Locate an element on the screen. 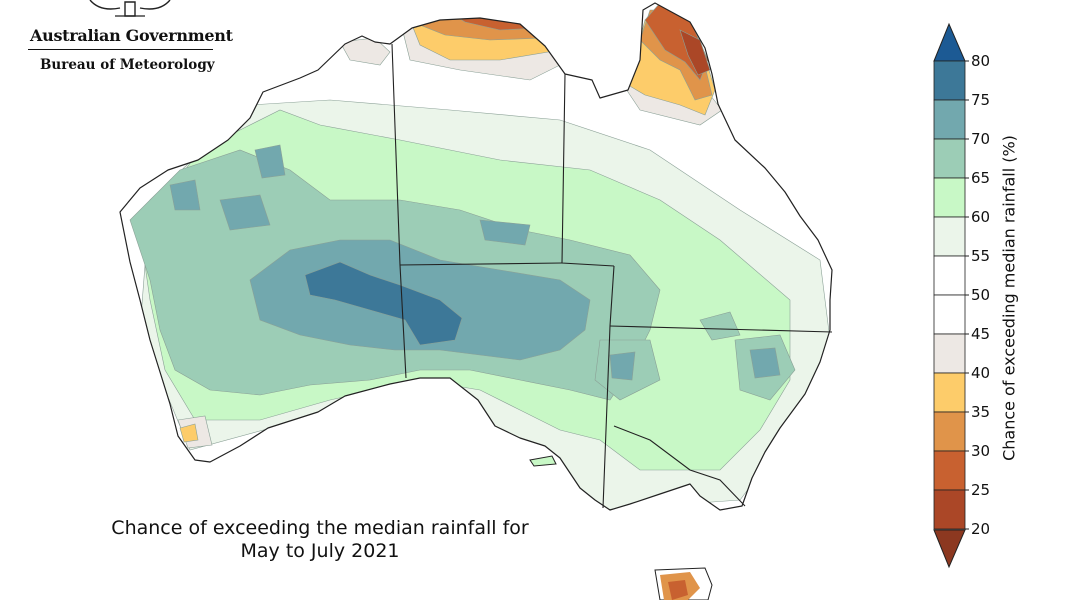 The width and height of the screenshot is (1085, 600). colorbar-tick-label: 70 is located at coordinates (980, 139).